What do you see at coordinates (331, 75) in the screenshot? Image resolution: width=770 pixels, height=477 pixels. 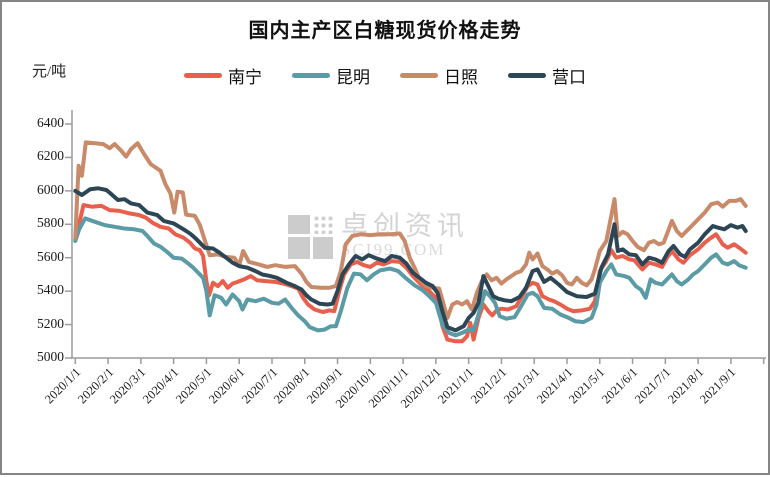 I see `legend-item-kunming: 昆明` at bounding box center [331, 75].